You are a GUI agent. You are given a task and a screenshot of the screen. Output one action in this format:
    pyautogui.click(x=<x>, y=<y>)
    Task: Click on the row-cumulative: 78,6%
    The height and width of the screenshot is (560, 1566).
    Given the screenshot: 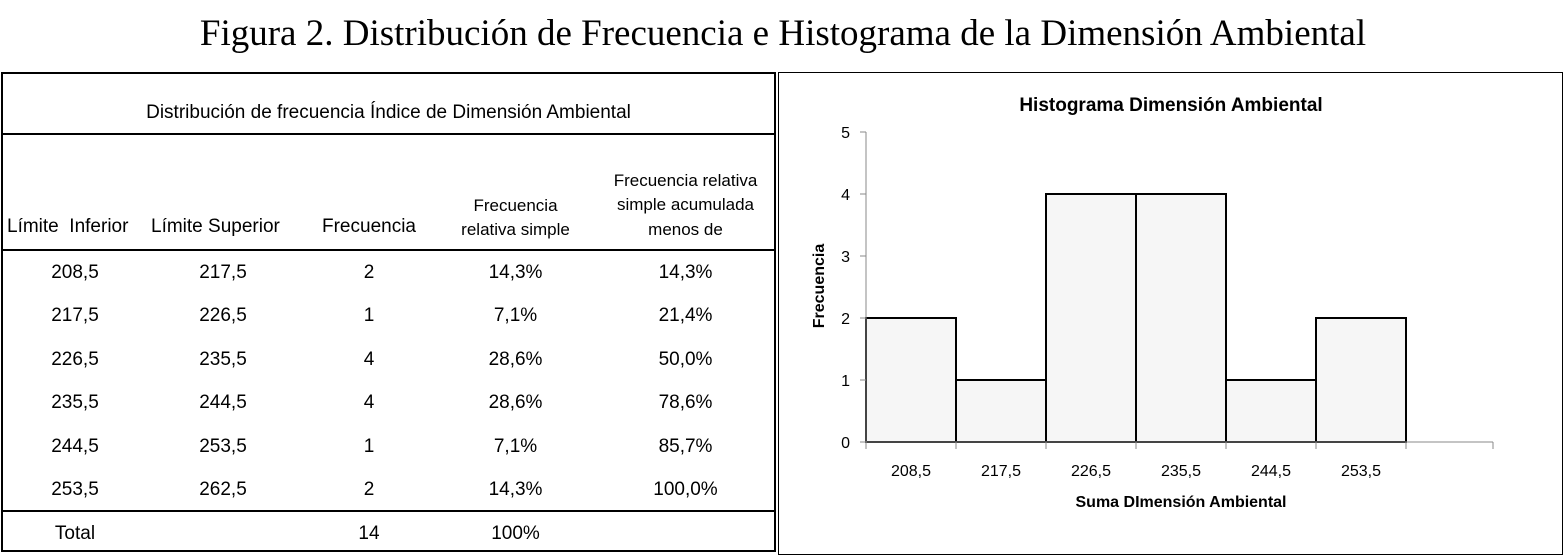 What is the action you would take?
    pyautogui.click(x=685, y=402)
    